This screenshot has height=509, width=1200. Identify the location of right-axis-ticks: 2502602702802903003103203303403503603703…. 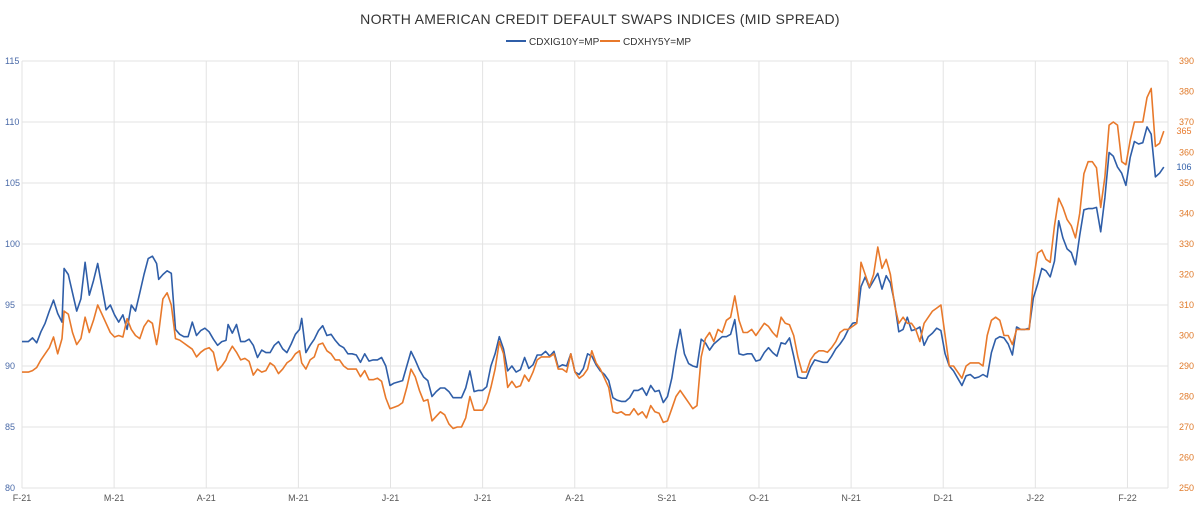
(1186, 274).